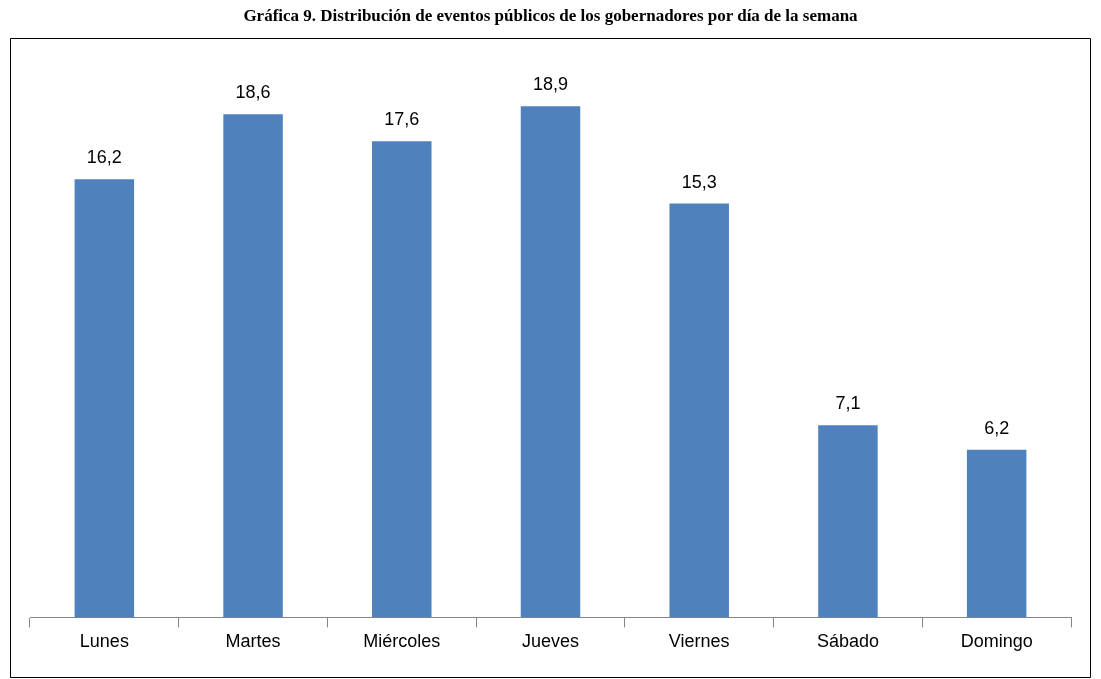 This screenshot has width=1101, height=679. What do you see at coordinates (996, 641) in the screenshot?
I see `x-tick-label: Domingo` at bounding box center [996, 641].